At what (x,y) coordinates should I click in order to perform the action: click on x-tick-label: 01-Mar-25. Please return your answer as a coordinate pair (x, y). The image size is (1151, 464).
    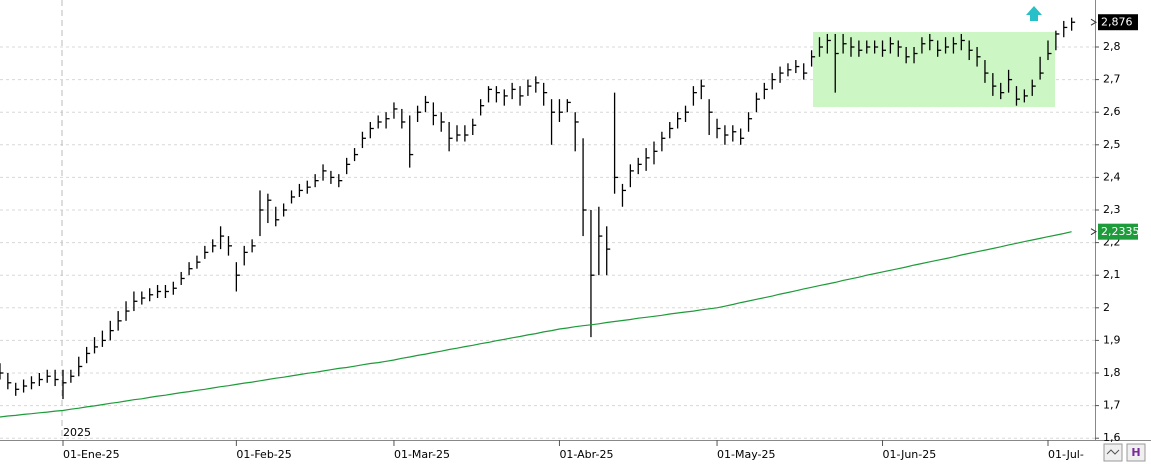
    Looking at the image, I should click on (422, 454).